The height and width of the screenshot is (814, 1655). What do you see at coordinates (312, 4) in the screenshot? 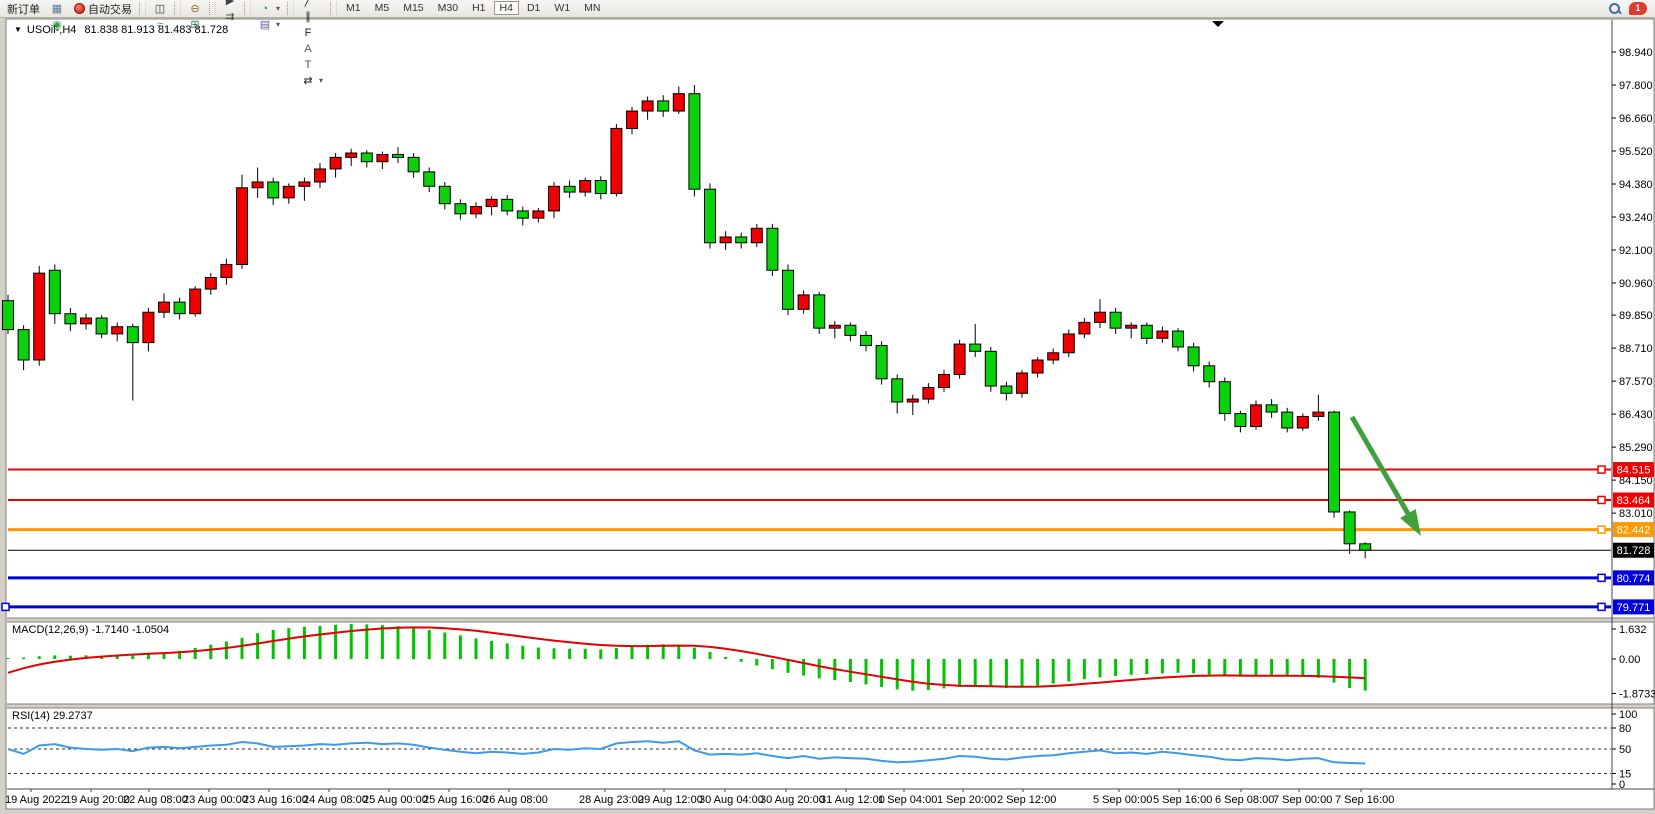
I see `trendline-icon: ╱` at bounding box center [312, 4].